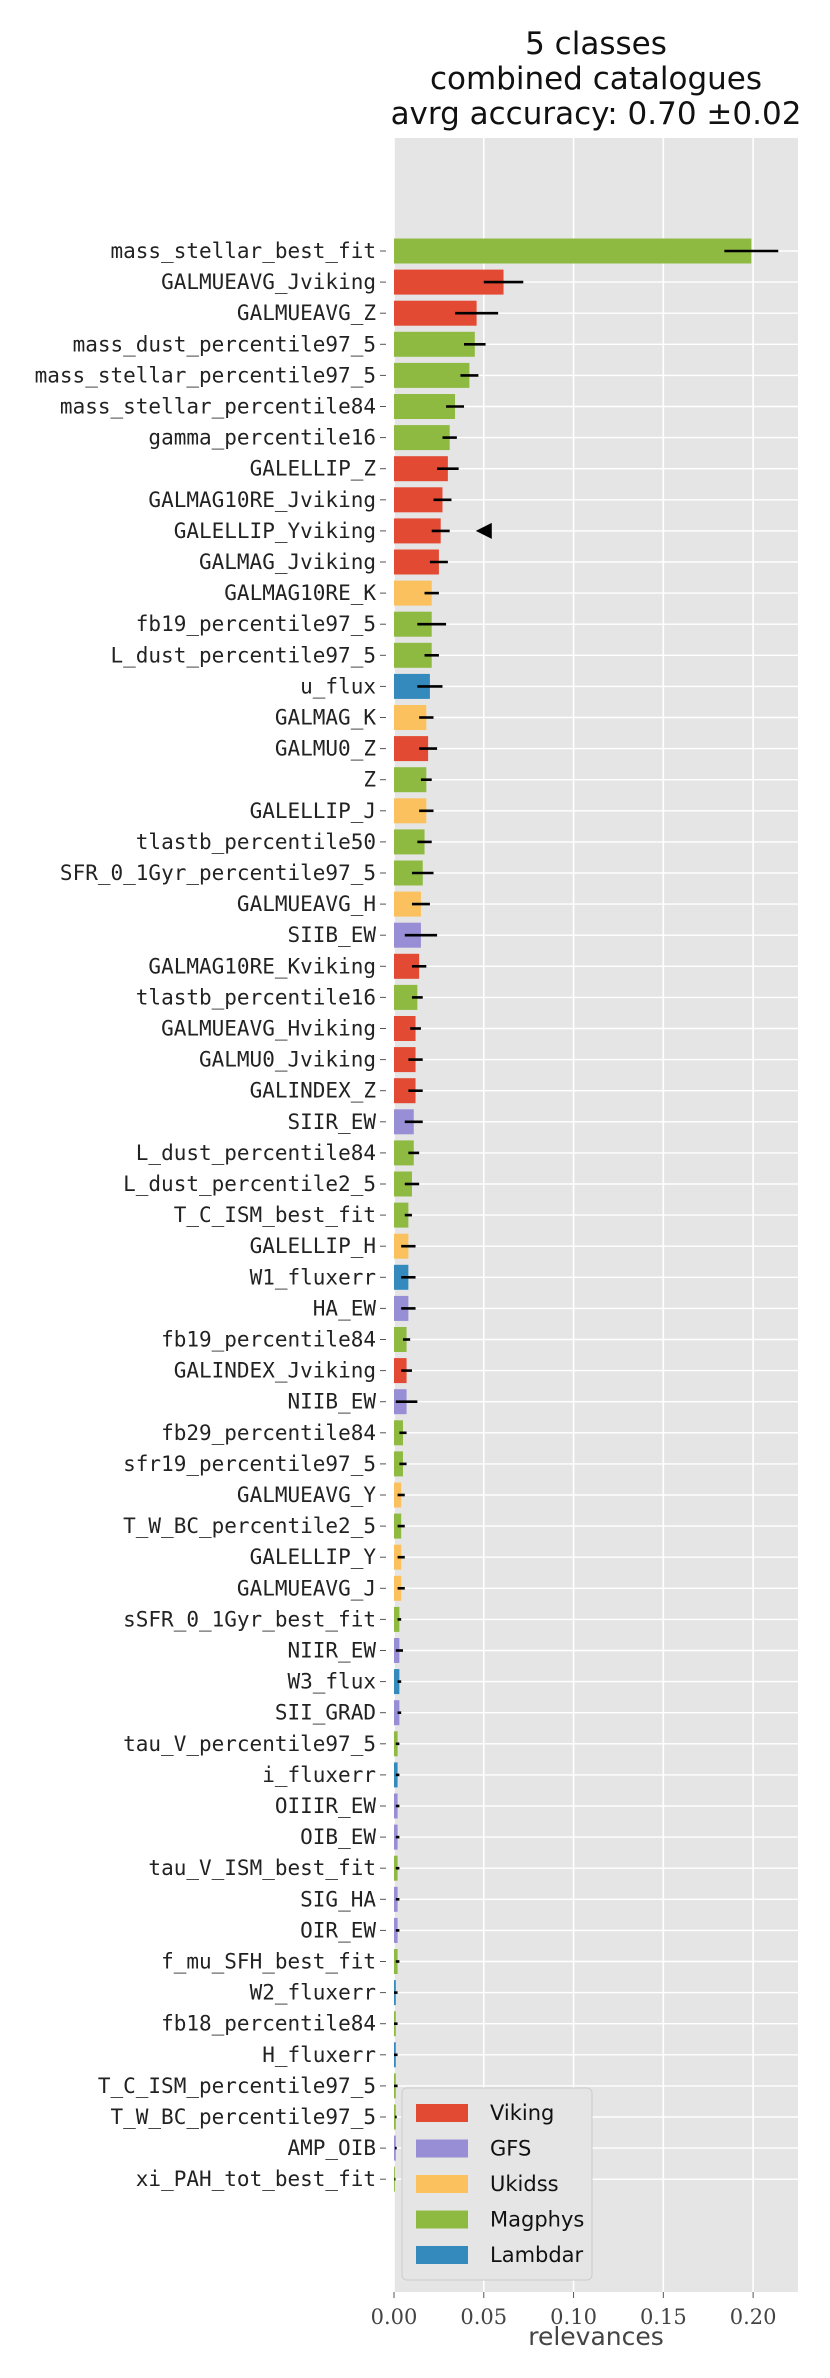  What do you see at coordinates (262, 438) in the screenshot?
I see `y-tick-label: gamma_percentile16` at bounding box center [262, 438].